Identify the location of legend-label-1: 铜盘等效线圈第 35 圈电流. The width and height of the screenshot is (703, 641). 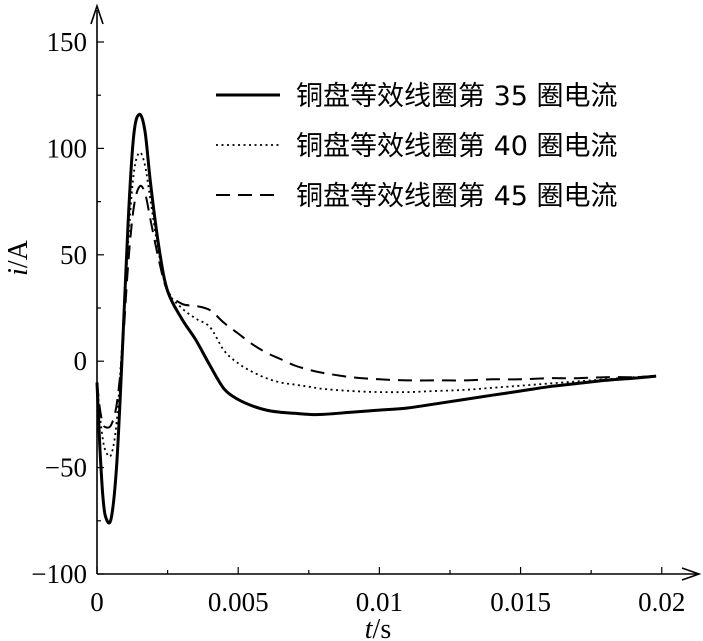
(457, 96).